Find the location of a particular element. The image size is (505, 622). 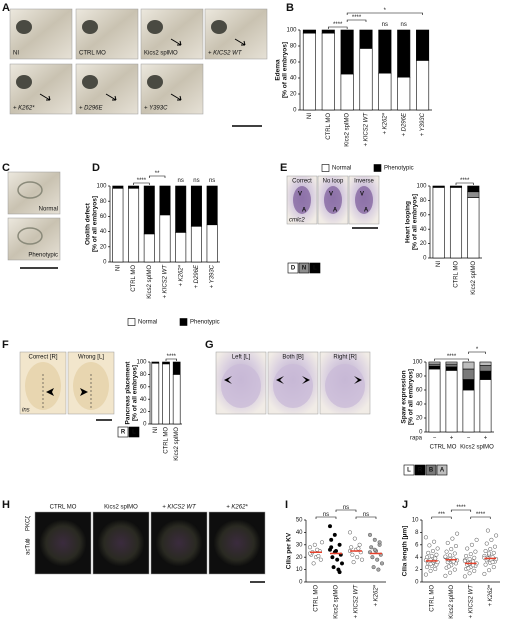

legend-label: Phenotypic is located at coordinates (399, 169).